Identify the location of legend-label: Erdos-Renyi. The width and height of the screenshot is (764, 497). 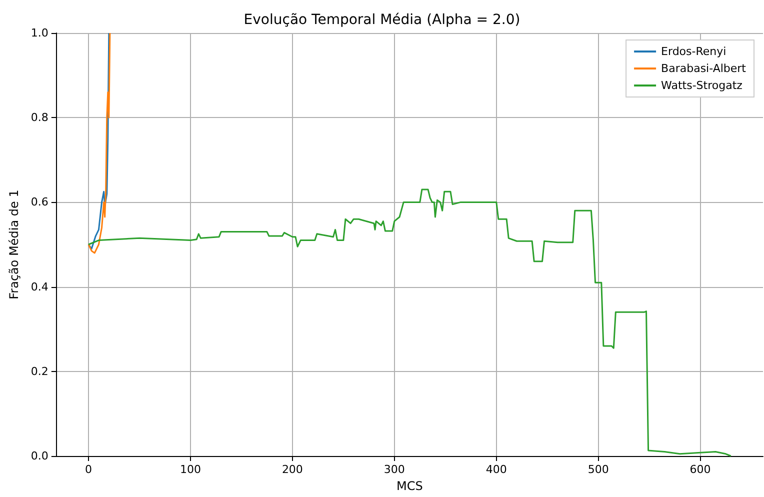
(693, 51).